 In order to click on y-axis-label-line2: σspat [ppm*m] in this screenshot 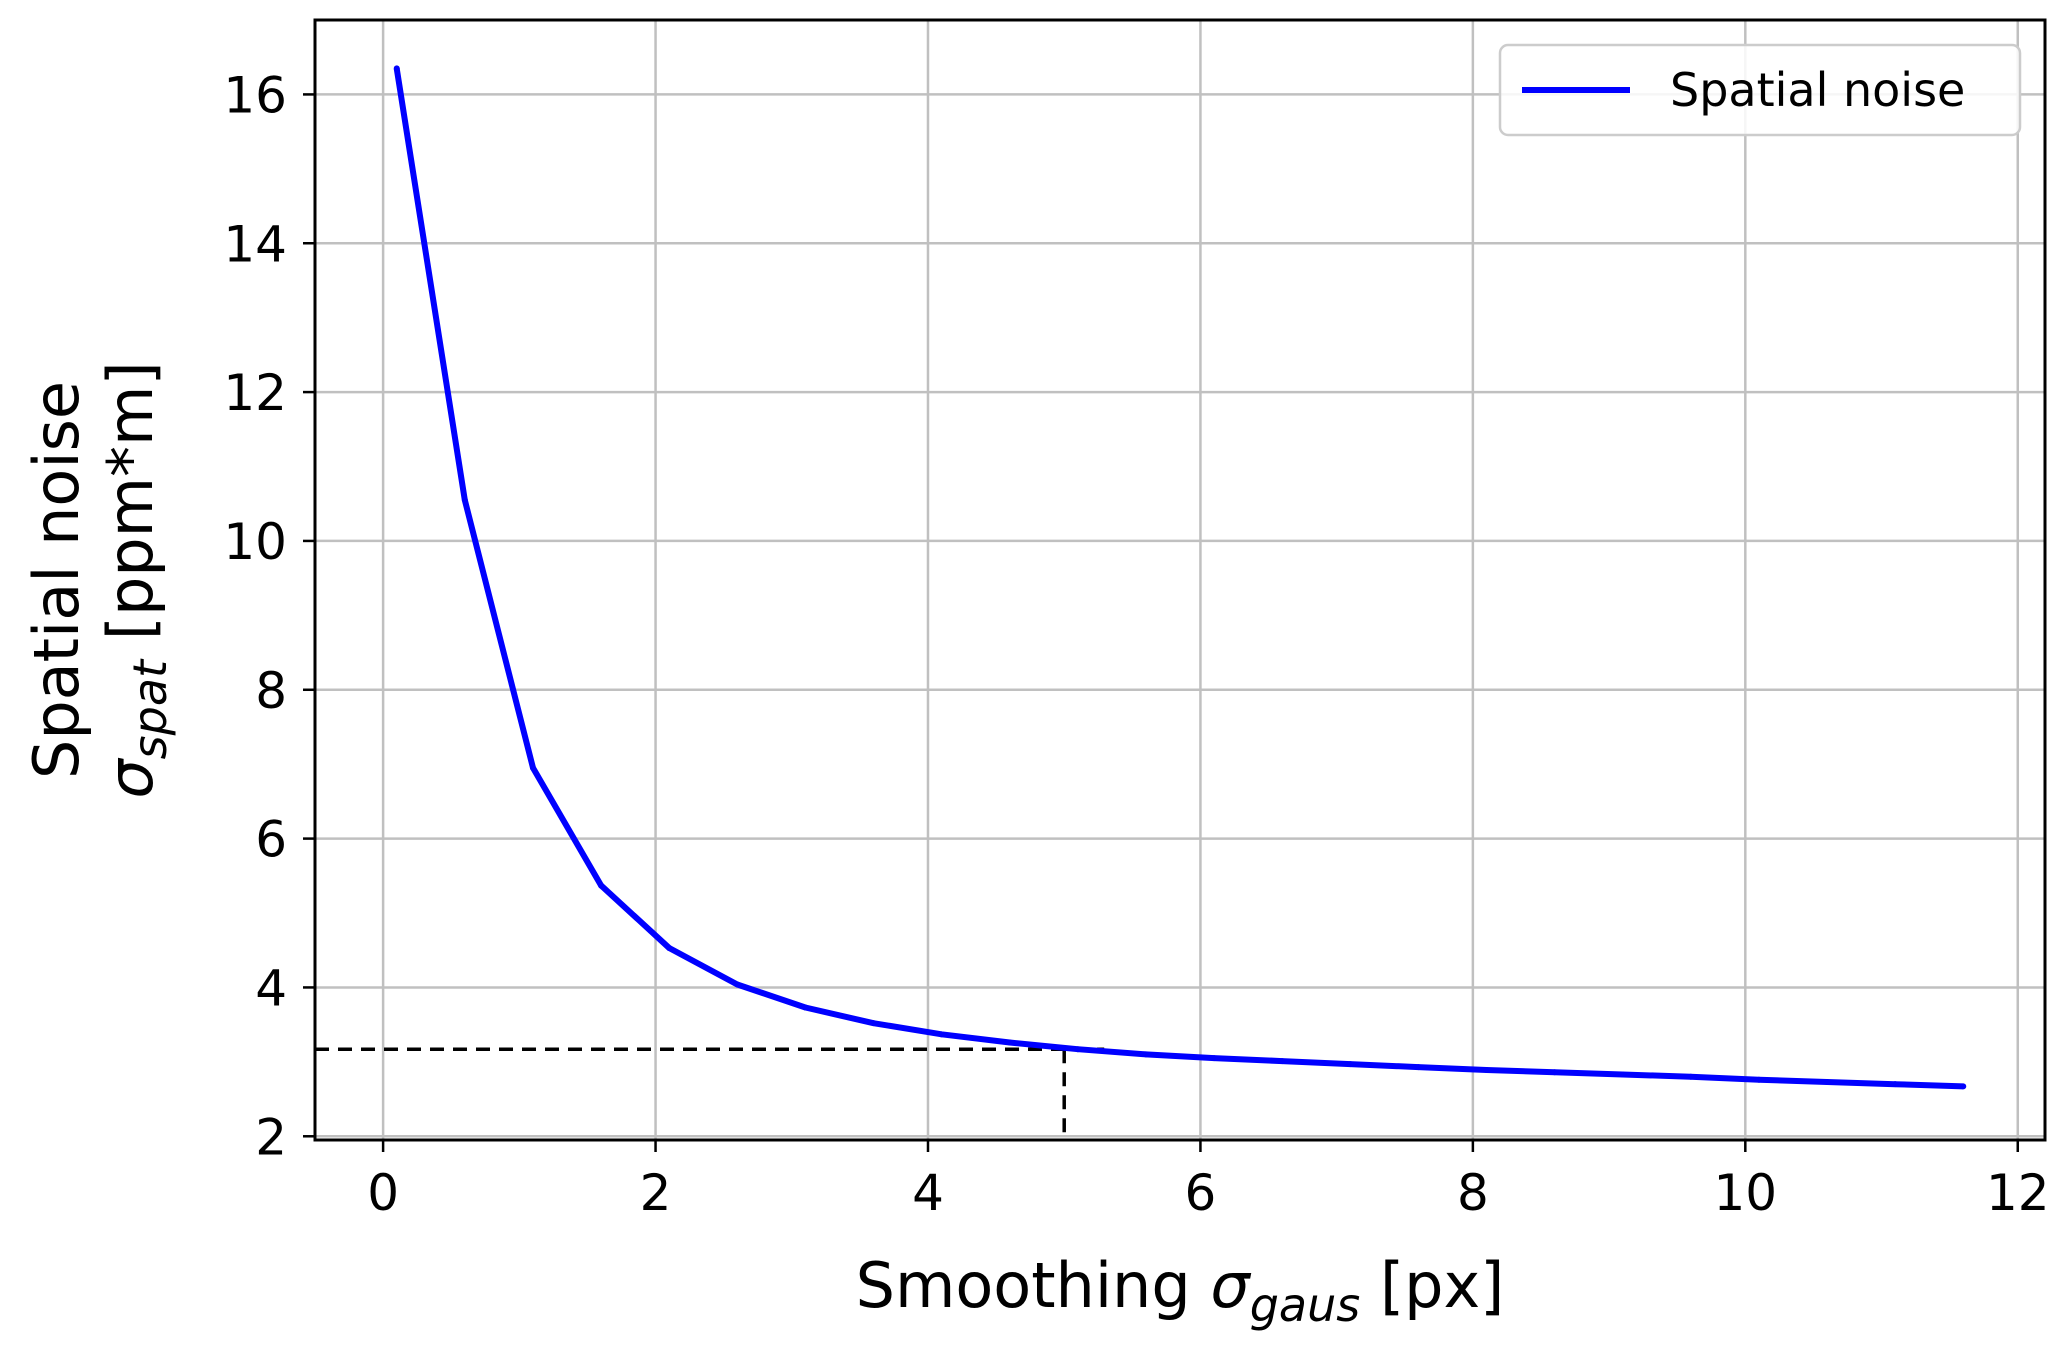, I will do `click(135, 579)`.